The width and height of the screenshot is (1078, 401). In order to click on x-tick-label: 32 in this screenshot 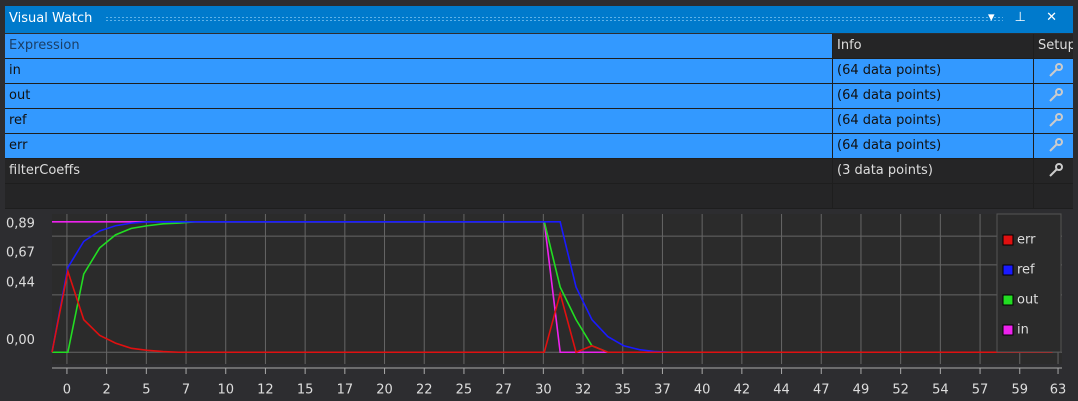, I will do `click(583, 390)`.